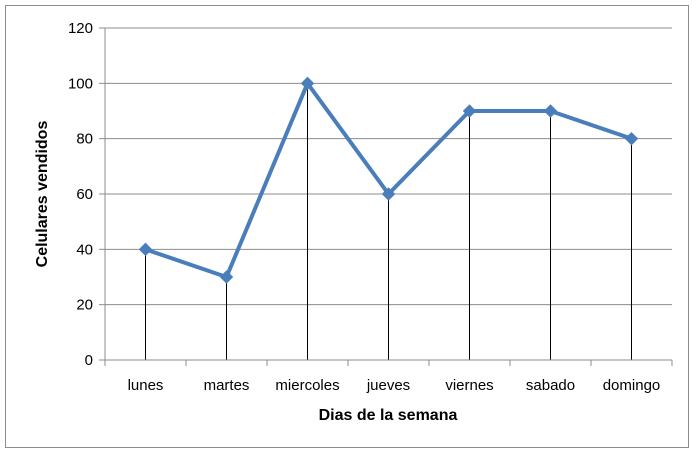 The width and height of the screenshot is (696, 454). Describe the element at coordinates (632, 385) in the screenshot. I see `x-tick-label: domingo` at that location.